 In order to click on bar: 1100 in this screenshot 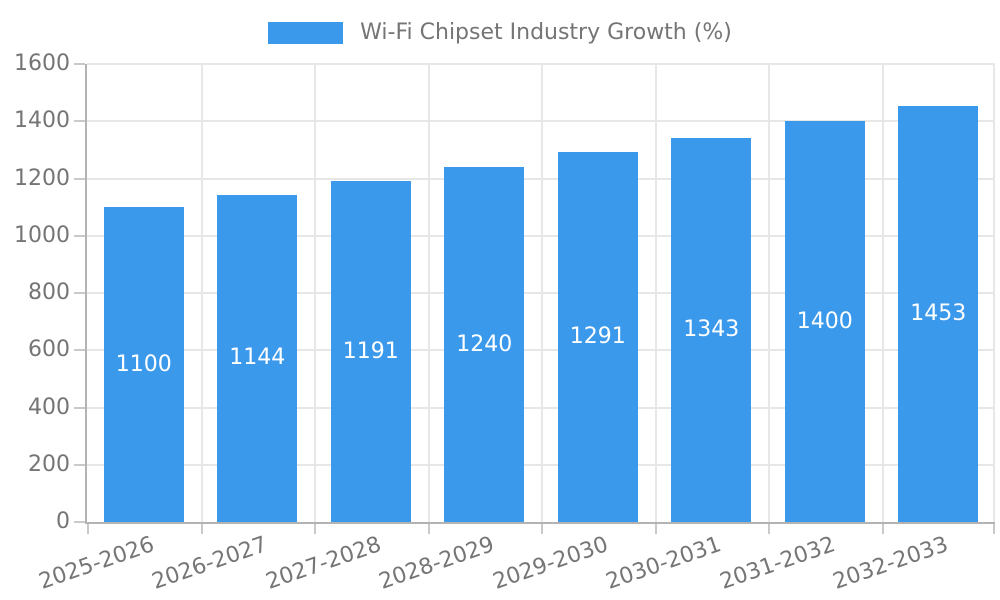, I will do `click(143, 364)`.